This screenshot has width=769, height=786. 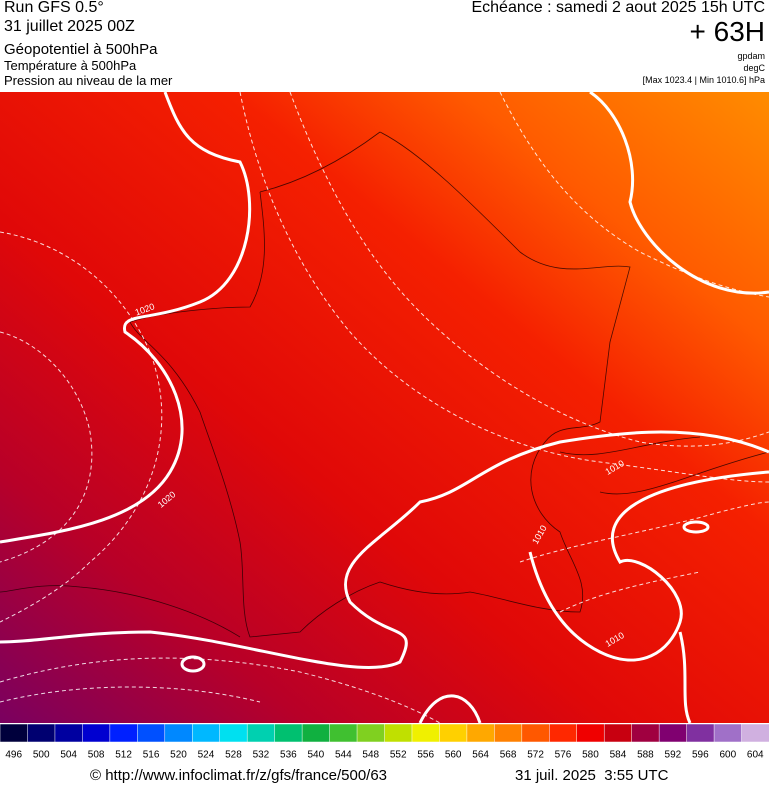 What do you see at coordinates (727, 31) in the screenshot?
I see `lead-time: + 63H` at bounding box center [727, 31].